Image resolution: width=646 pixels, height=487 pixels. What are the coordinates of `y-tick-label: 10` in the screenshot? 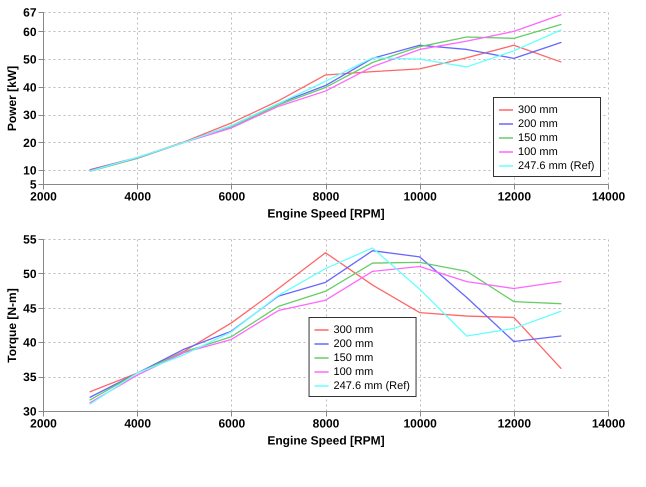 It's located at (30, 171).